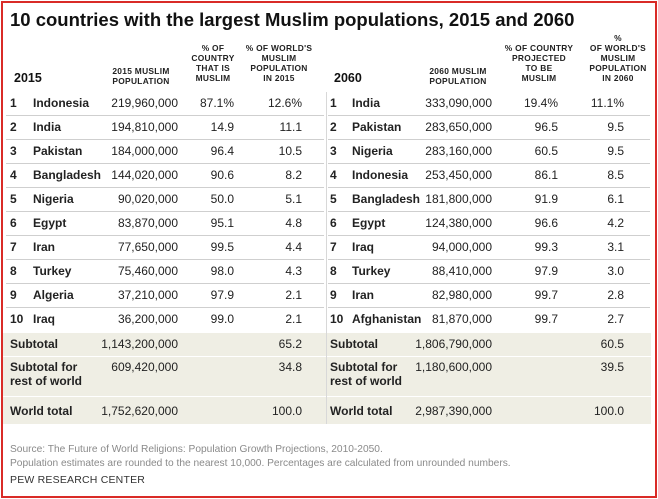 The height and width of the screenshot is (499, 658). What do you see at coordinates (618, 48) in the screenshot?
I see `header-line: OF WORLD'S` at bounding box center [618, 48].